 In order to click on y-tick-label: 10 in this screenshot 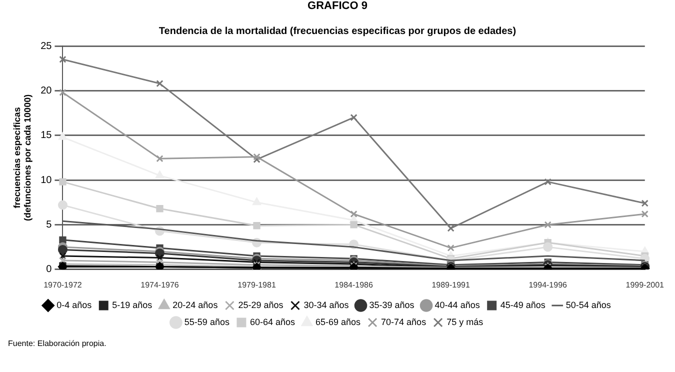, I will do `click(46, 180)`.